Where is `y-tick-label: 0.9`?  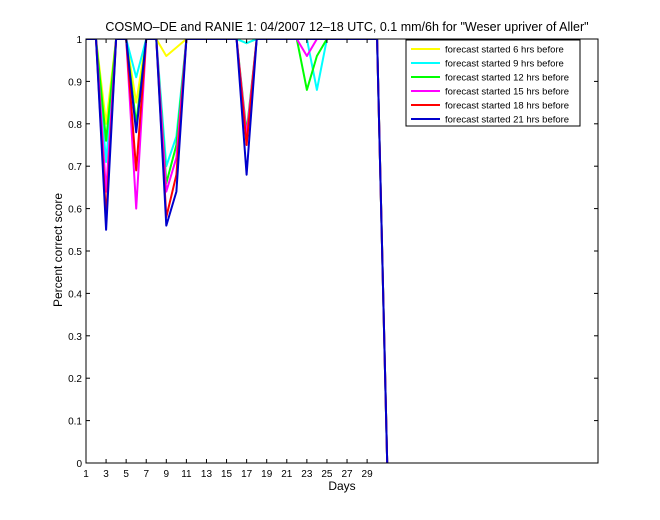 y-tick-label: 0.9 is located at coordinates (75, 82).